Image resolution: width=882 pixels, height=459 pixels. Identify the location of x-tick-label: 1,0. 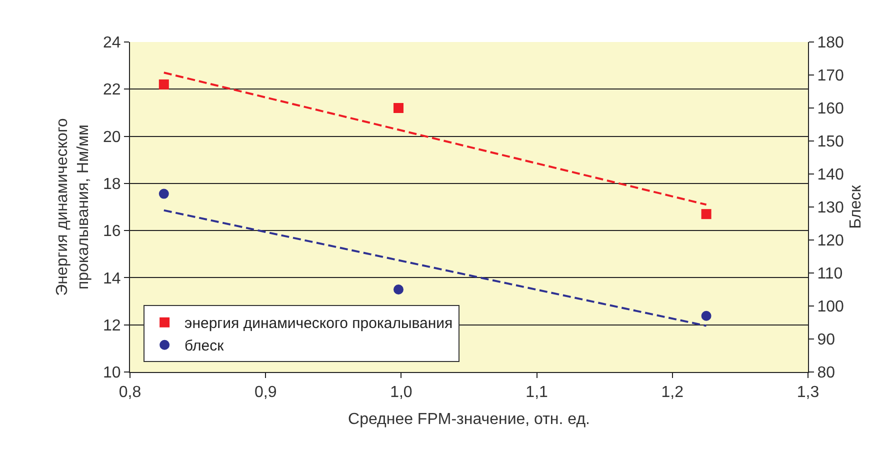
(401, 393).